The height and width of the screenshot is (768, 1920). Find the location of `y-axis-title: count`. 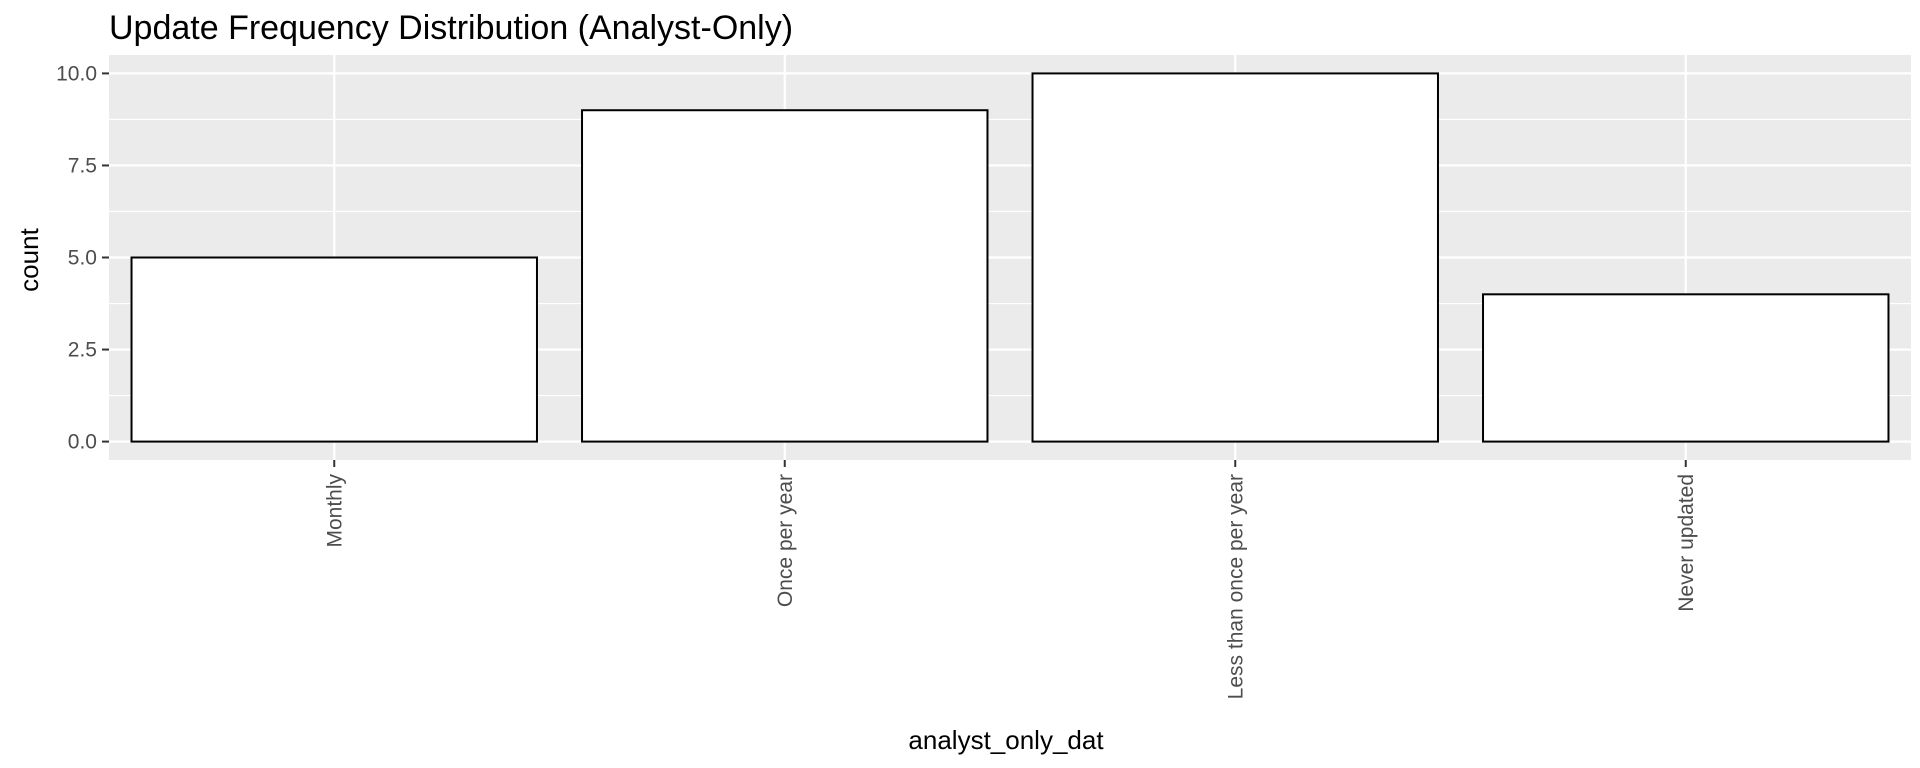

y-axis-title: count is located at coordinates (29, 259).